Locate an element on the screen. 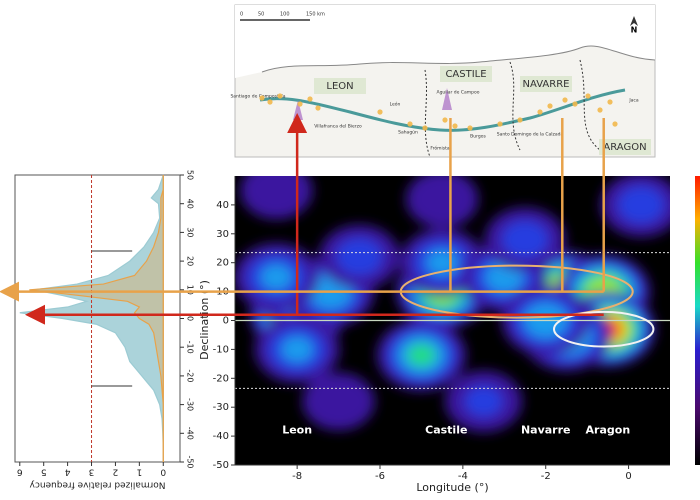  place-label: Villafranca del Bierzo is located at coordinates (338, 127).